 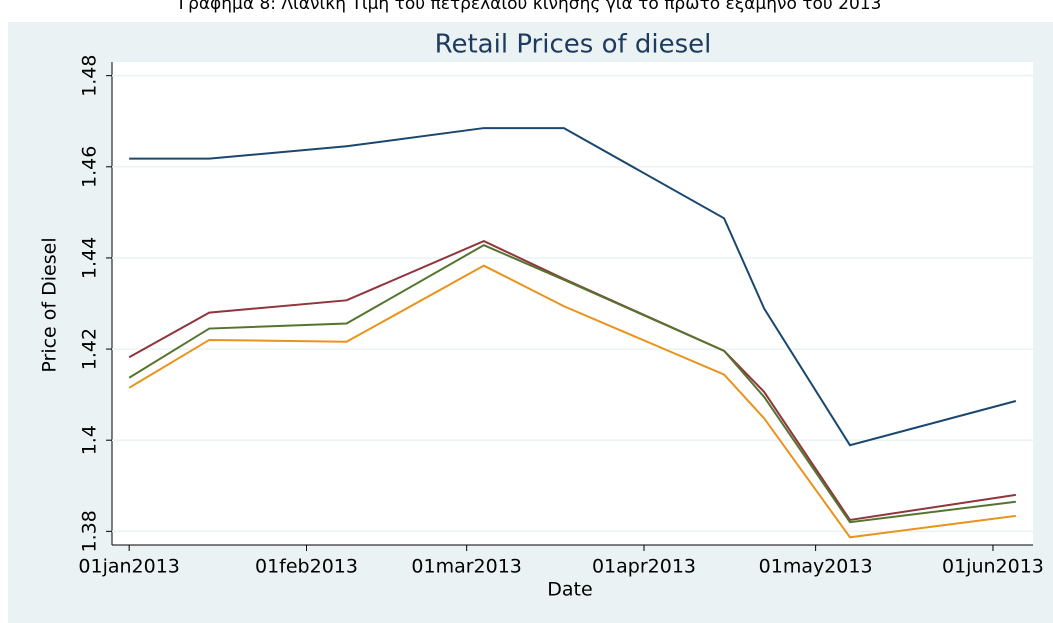 I want to click on y-tick-label: 1.4, so click(x=90, y=440).